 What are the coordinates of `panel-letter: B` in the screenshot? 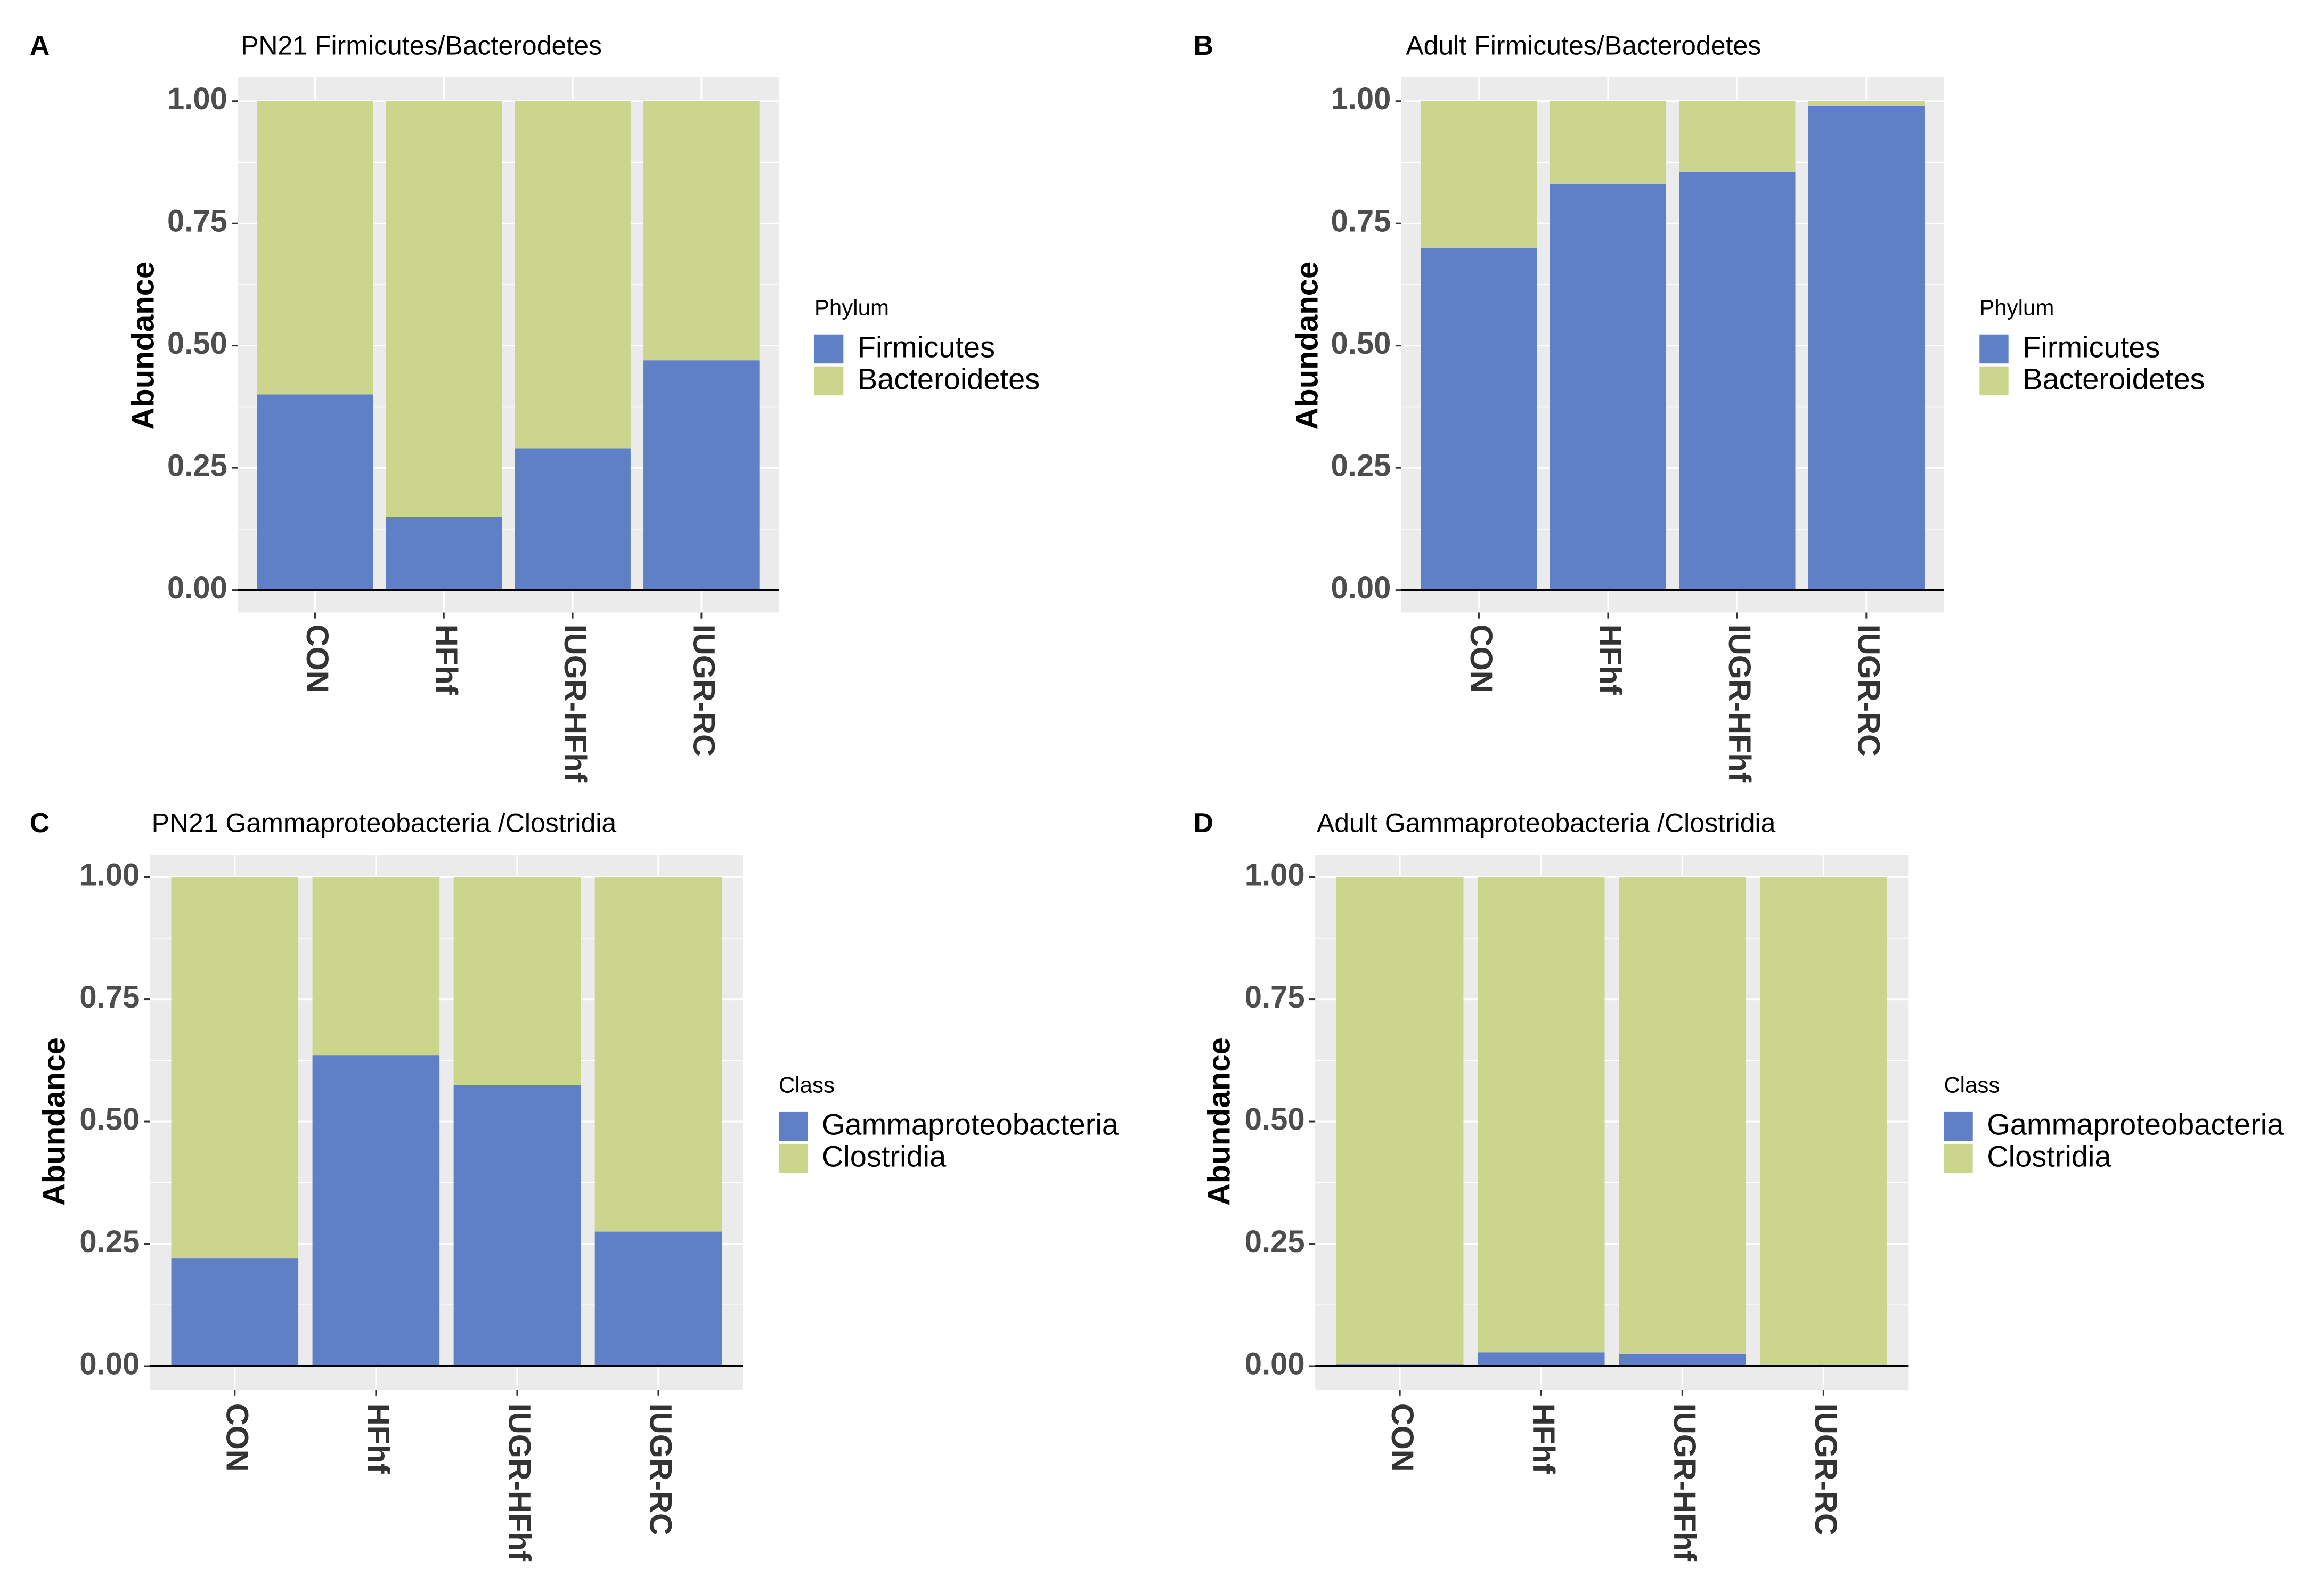 It's located at (1203, 46).